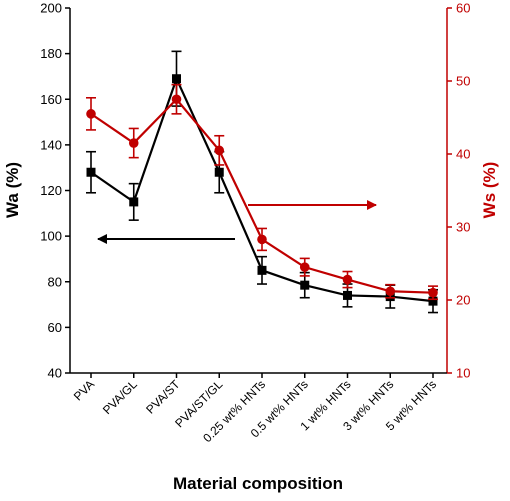 Image resolution: width=510 pixels, height=501 pixels. What do you see at coordinates (84, 390) in the screenshot?
I see `x-tick-label: PVA` at bounding box center [84, 390].